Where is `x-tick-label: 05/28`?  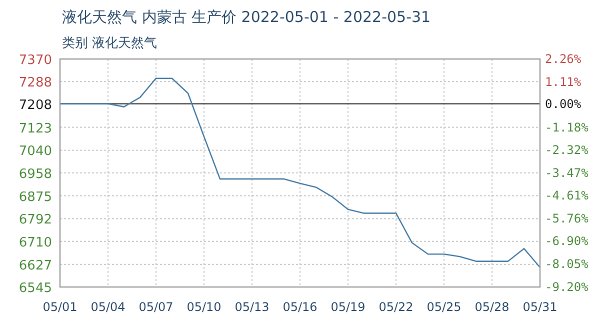
x-tick-label: 05/28 is located at coordinates (492, 307).